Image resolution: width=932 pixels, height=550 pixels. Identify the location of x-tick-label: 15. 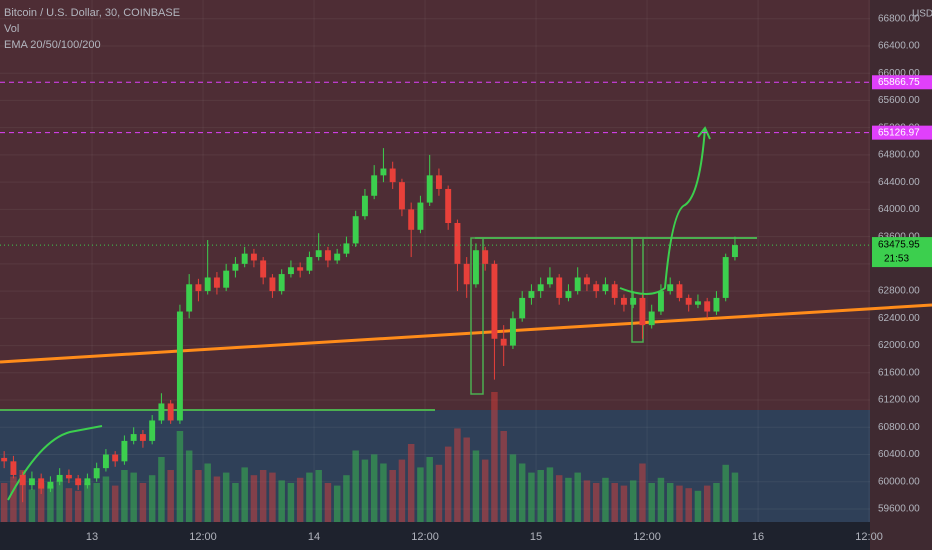
(536, 537).